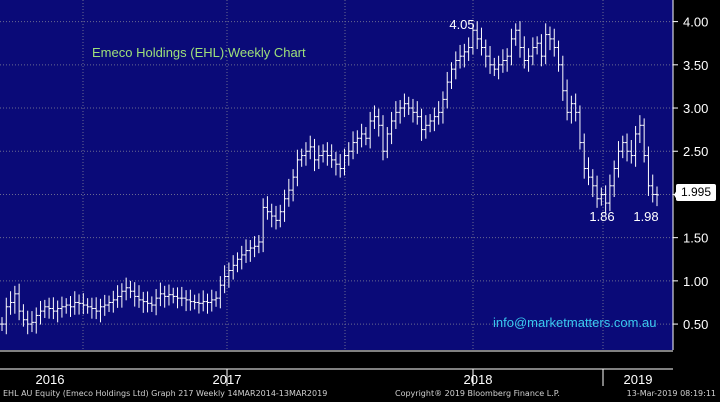 The height and width of the screenshot is (402, 720). I want to click on price-annotation: 1.98, so click(645, 216).